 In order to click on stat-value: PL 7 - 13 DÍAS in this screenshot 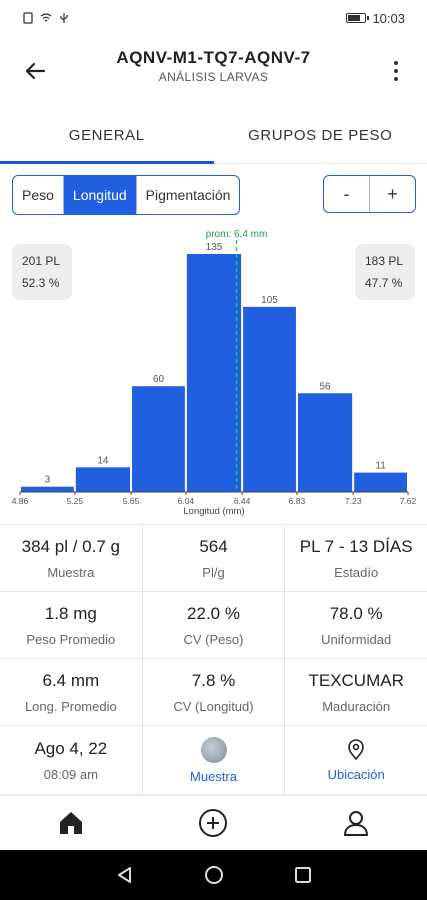, I will do `click(356, 546)`.